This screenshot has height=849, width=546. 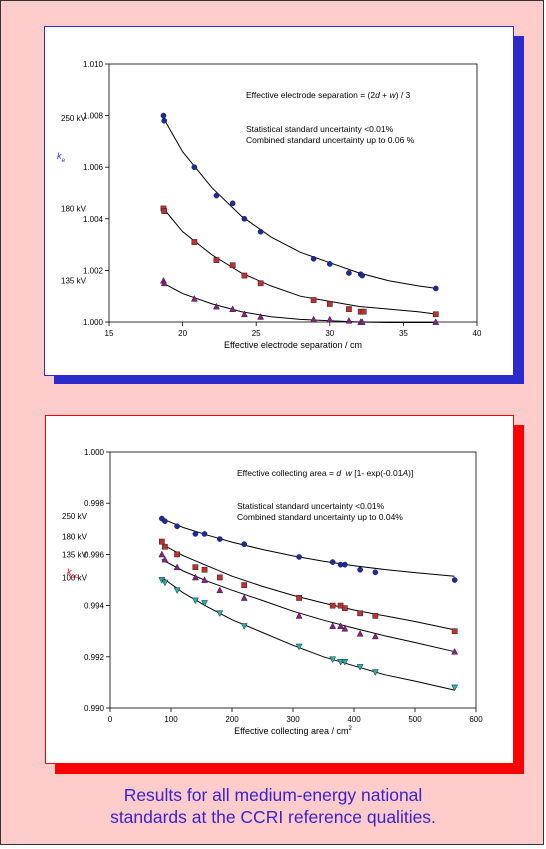 What do you see at coordinates (256, 333) in the screenshot?
I see `x-tick-label: 25` at bounding box center [256, 333].